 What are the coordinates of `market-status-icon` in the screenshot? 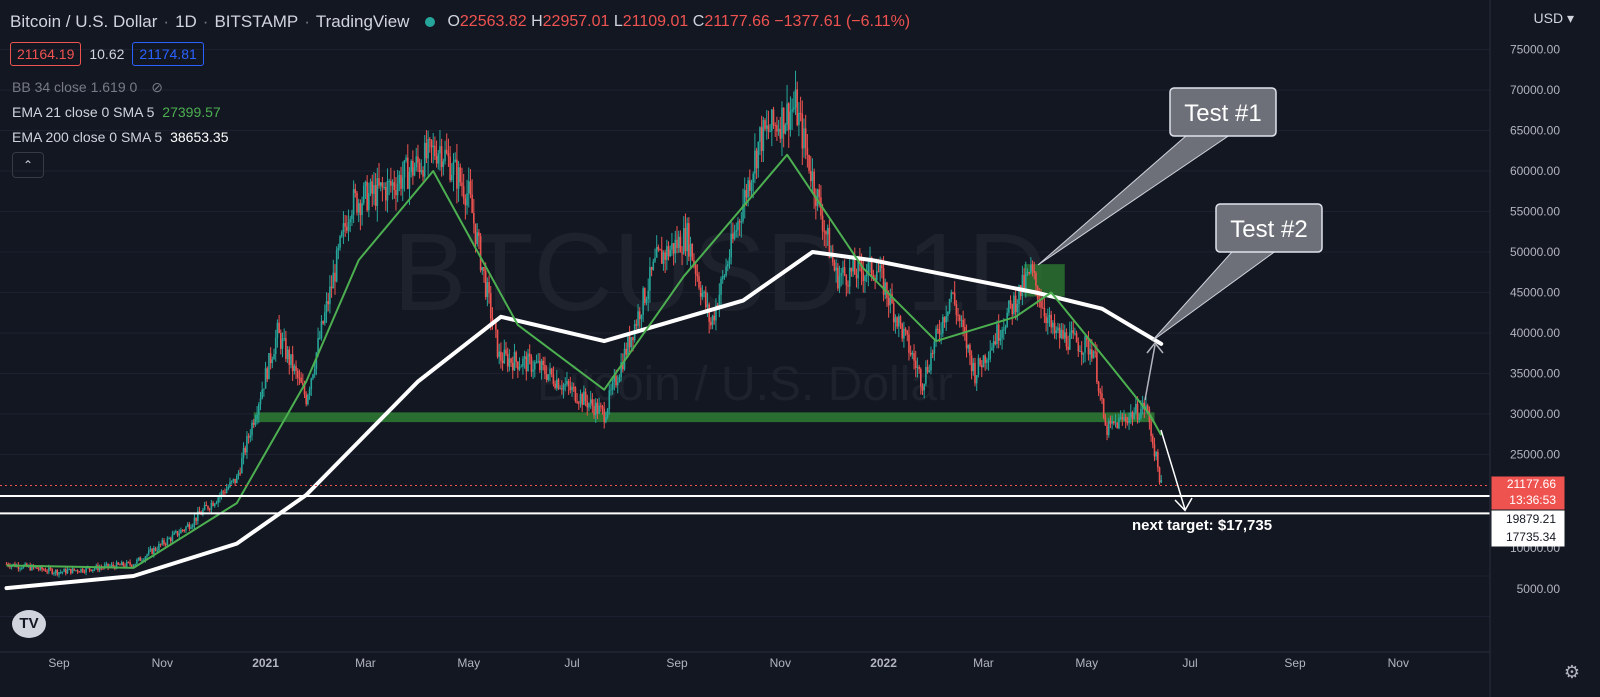 It's located at (430, 22).